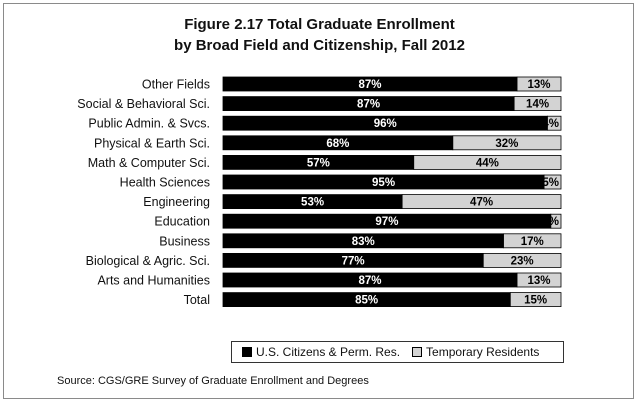  Describe the element at coordinates (152, 143) in the screenshot. I see `category-label: Physical & Earth Sci.` at that location.